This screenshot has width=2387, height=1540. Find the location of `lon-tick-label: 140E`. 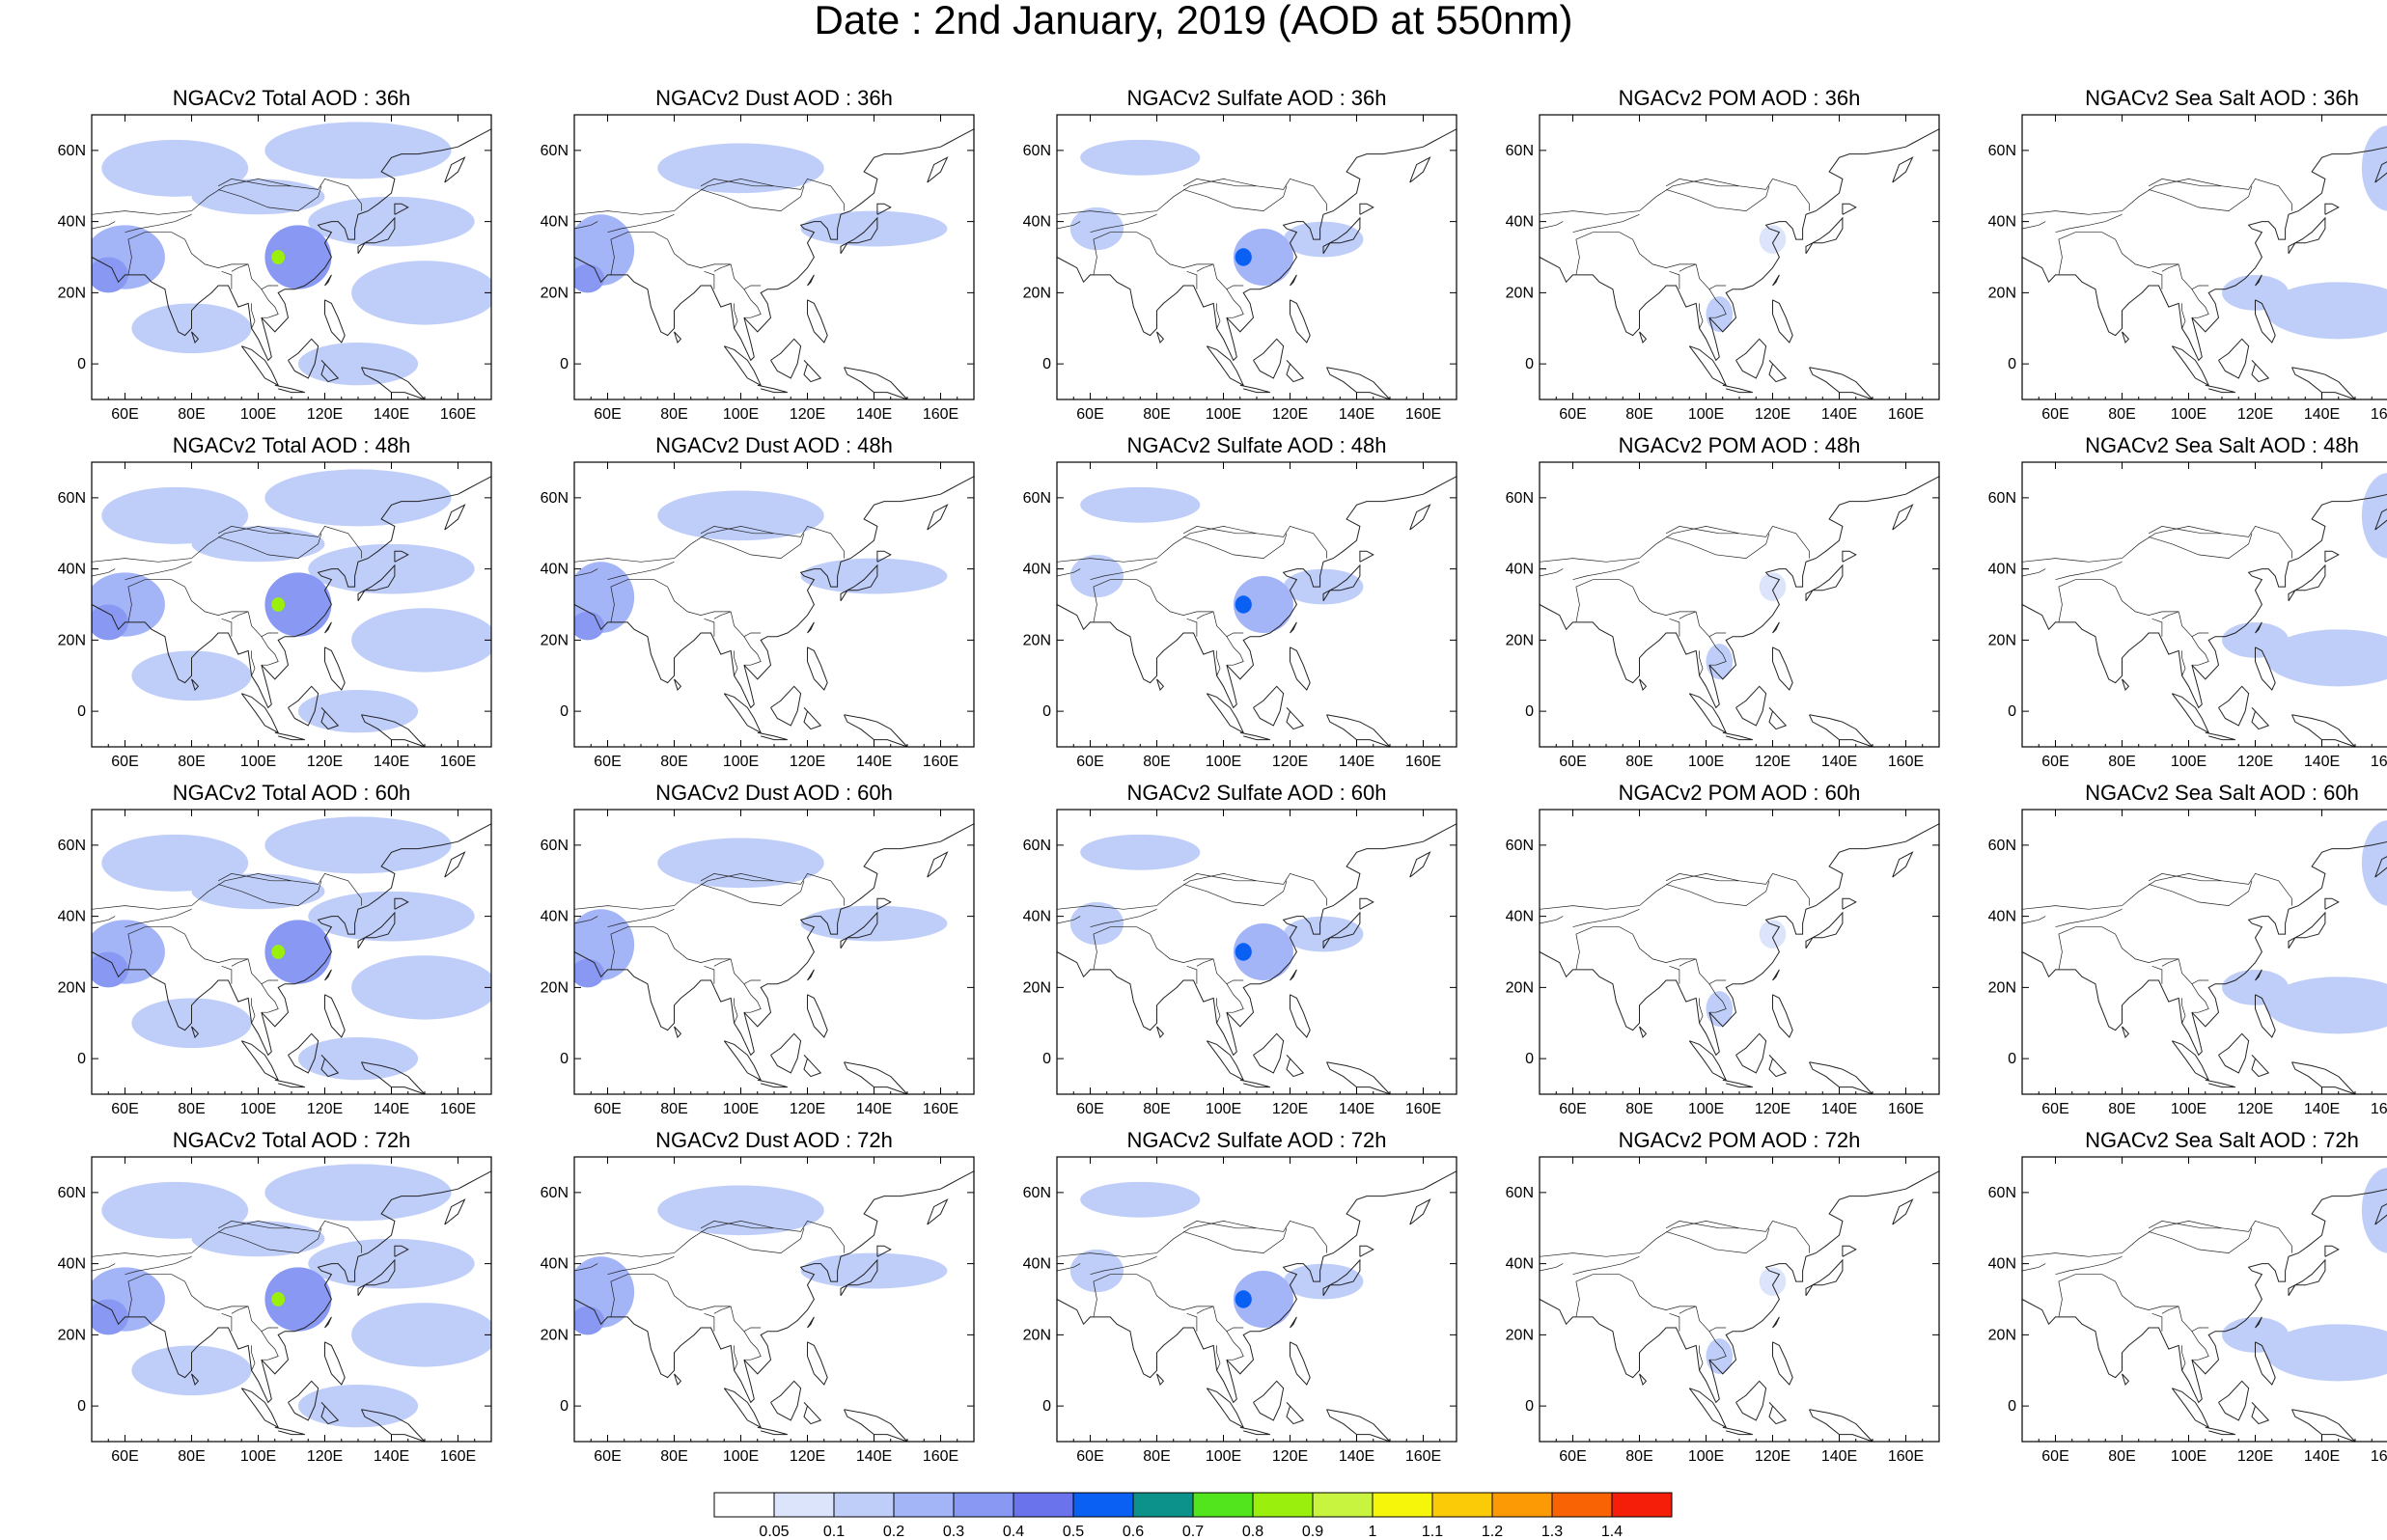

lon-tick-label: 140E is located at coordinates (391, 1109).